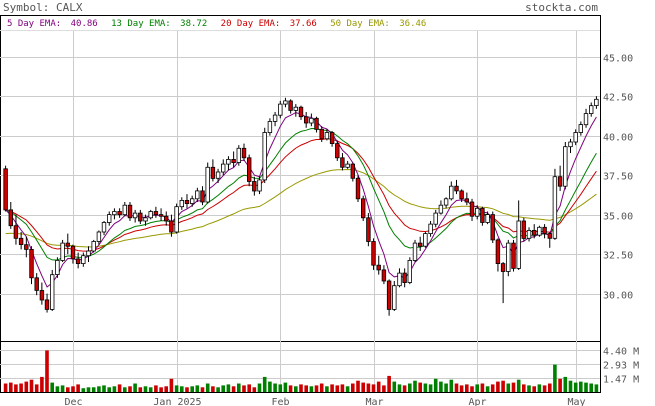 The image size is (655, 406). Describe the element at coordinates (477, 401) in the screenshot. I see `date-tick-label: Apr` at that location.